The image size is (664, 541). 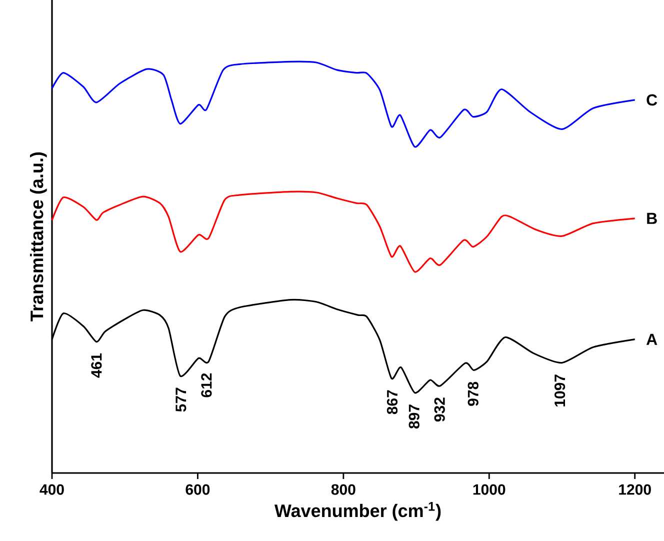 What do you see at coordinates (96, 365) in the screenshot?
I see `annotation: 461` at bounding box center [96, 365].